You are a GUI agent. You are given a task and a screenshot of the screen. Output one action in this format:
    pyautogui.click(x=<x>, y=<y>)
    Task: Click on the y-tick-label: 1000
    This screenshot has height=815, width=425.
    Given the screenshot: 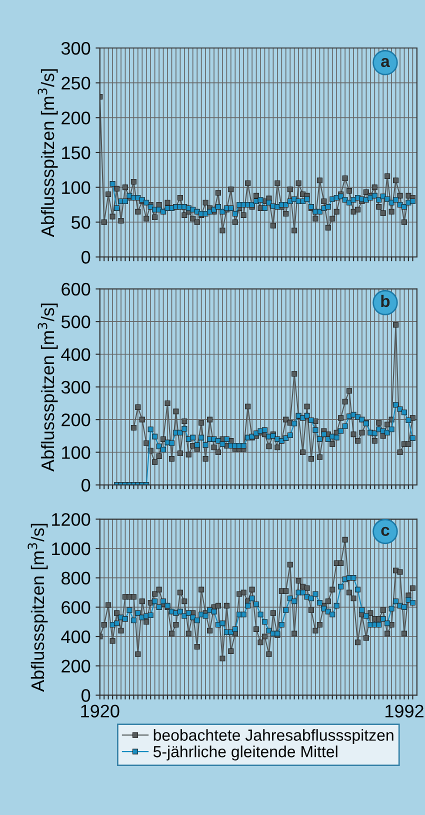 What is the action you would take?
    pyautogui.click(x=71, y=549)
    